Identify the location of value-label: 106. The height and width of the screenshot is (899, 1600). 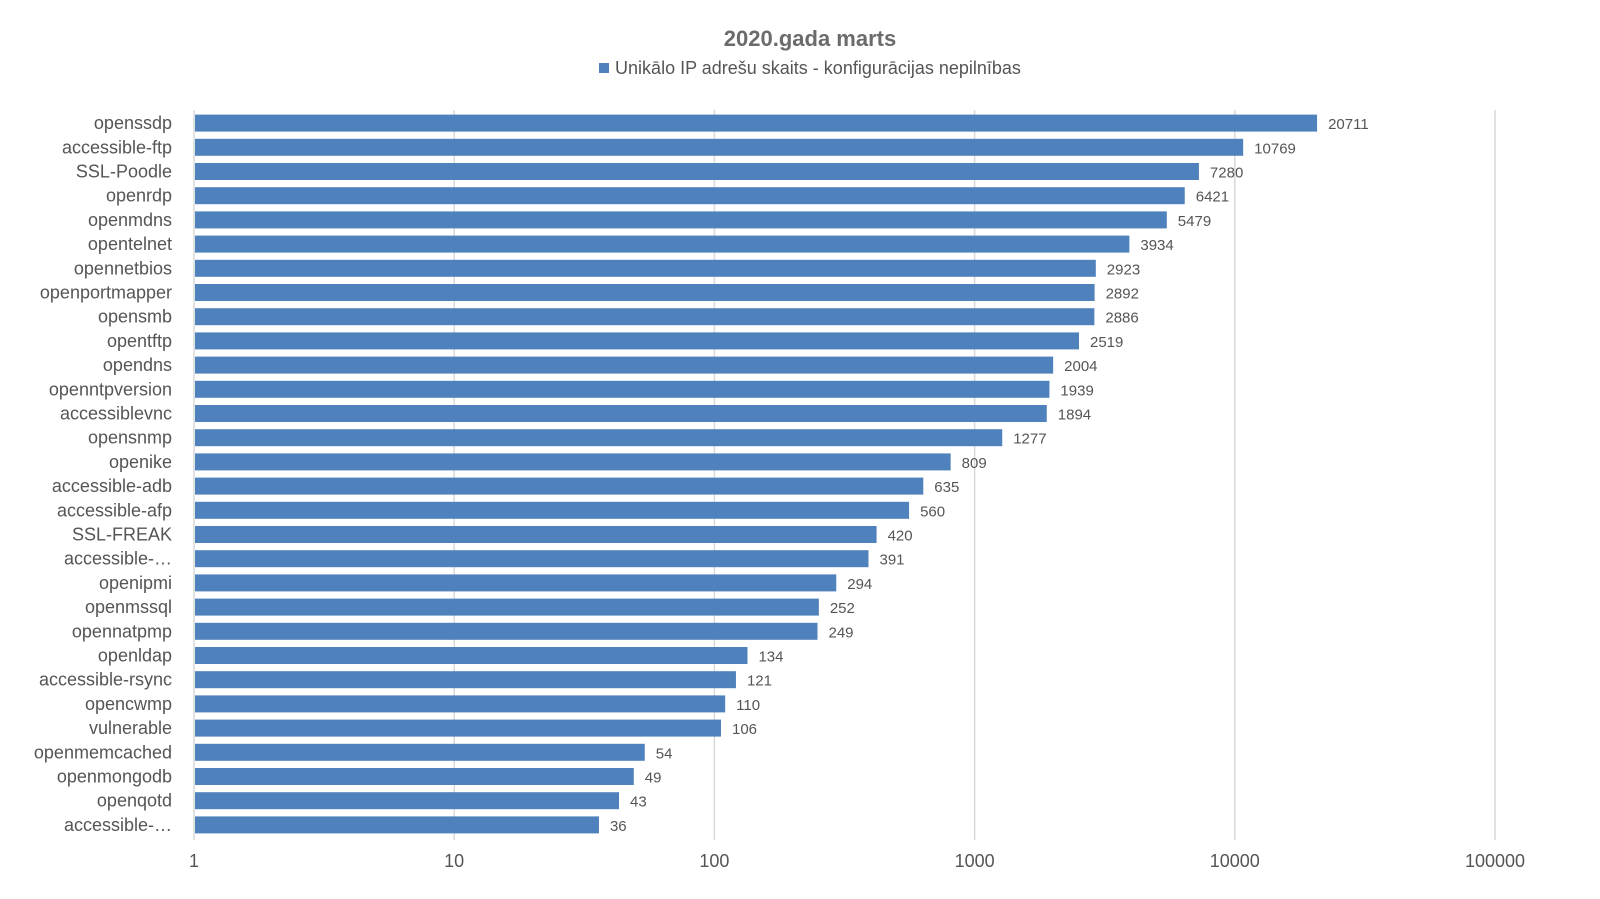
(744, 729).